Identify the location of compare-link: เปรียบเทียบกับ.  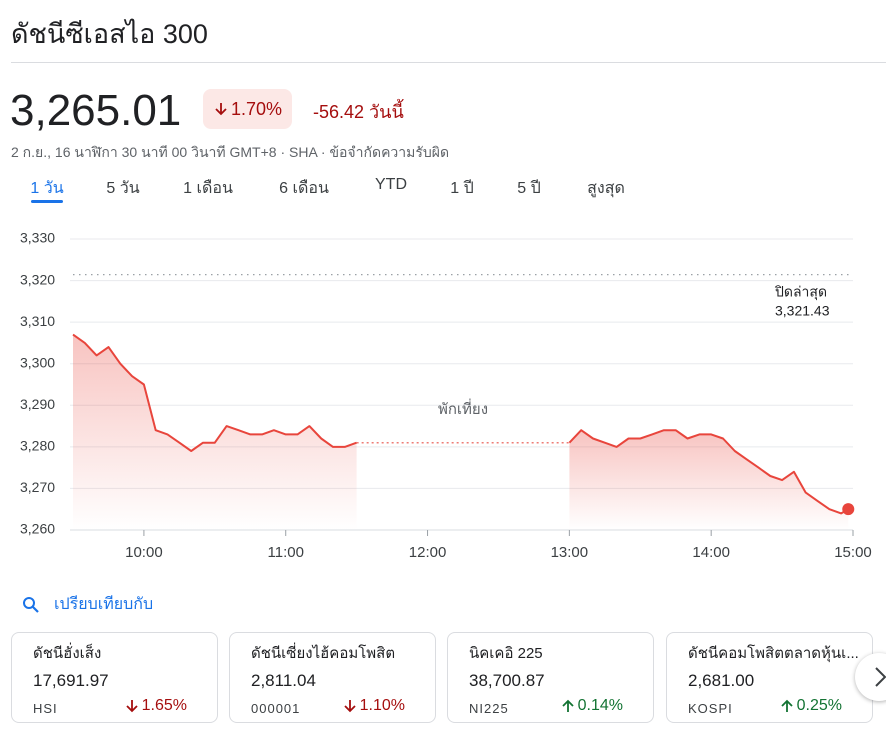
(87, 604).